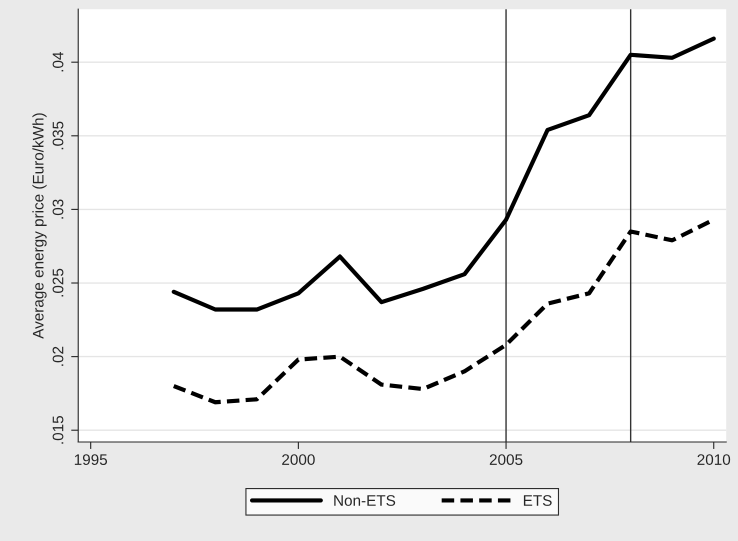  Describe the element at coordinates (58, 62) in the screenshot. I see `y-tick-label: .04` at that location.